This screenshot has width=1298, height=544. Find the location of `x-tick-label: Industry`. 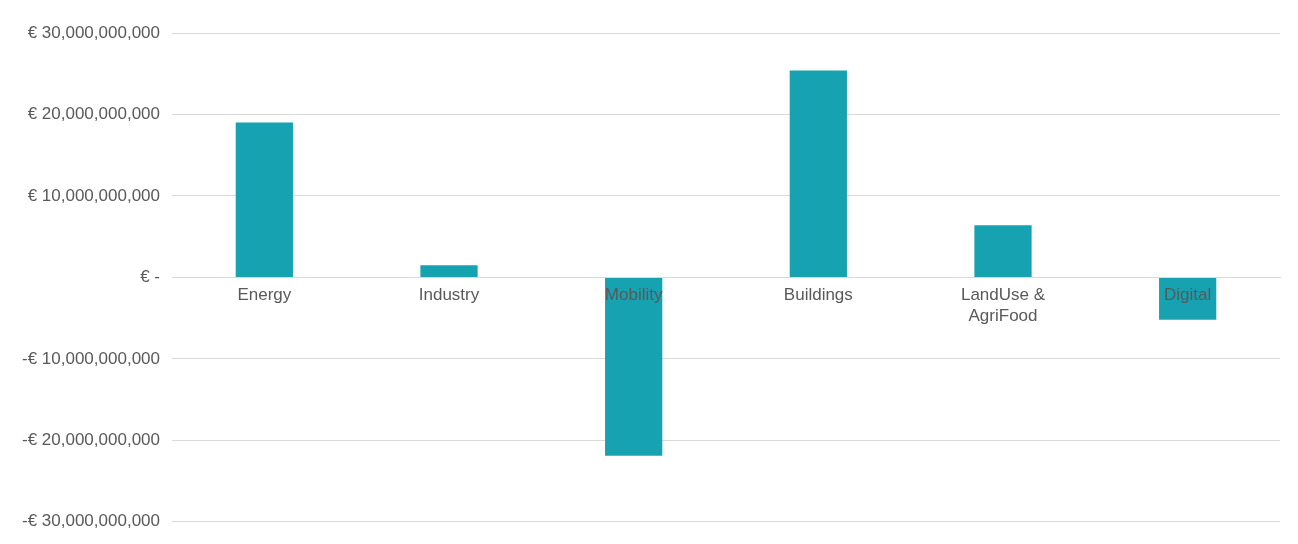

x-tick-label: Industry is located at coordinates (449, 295).